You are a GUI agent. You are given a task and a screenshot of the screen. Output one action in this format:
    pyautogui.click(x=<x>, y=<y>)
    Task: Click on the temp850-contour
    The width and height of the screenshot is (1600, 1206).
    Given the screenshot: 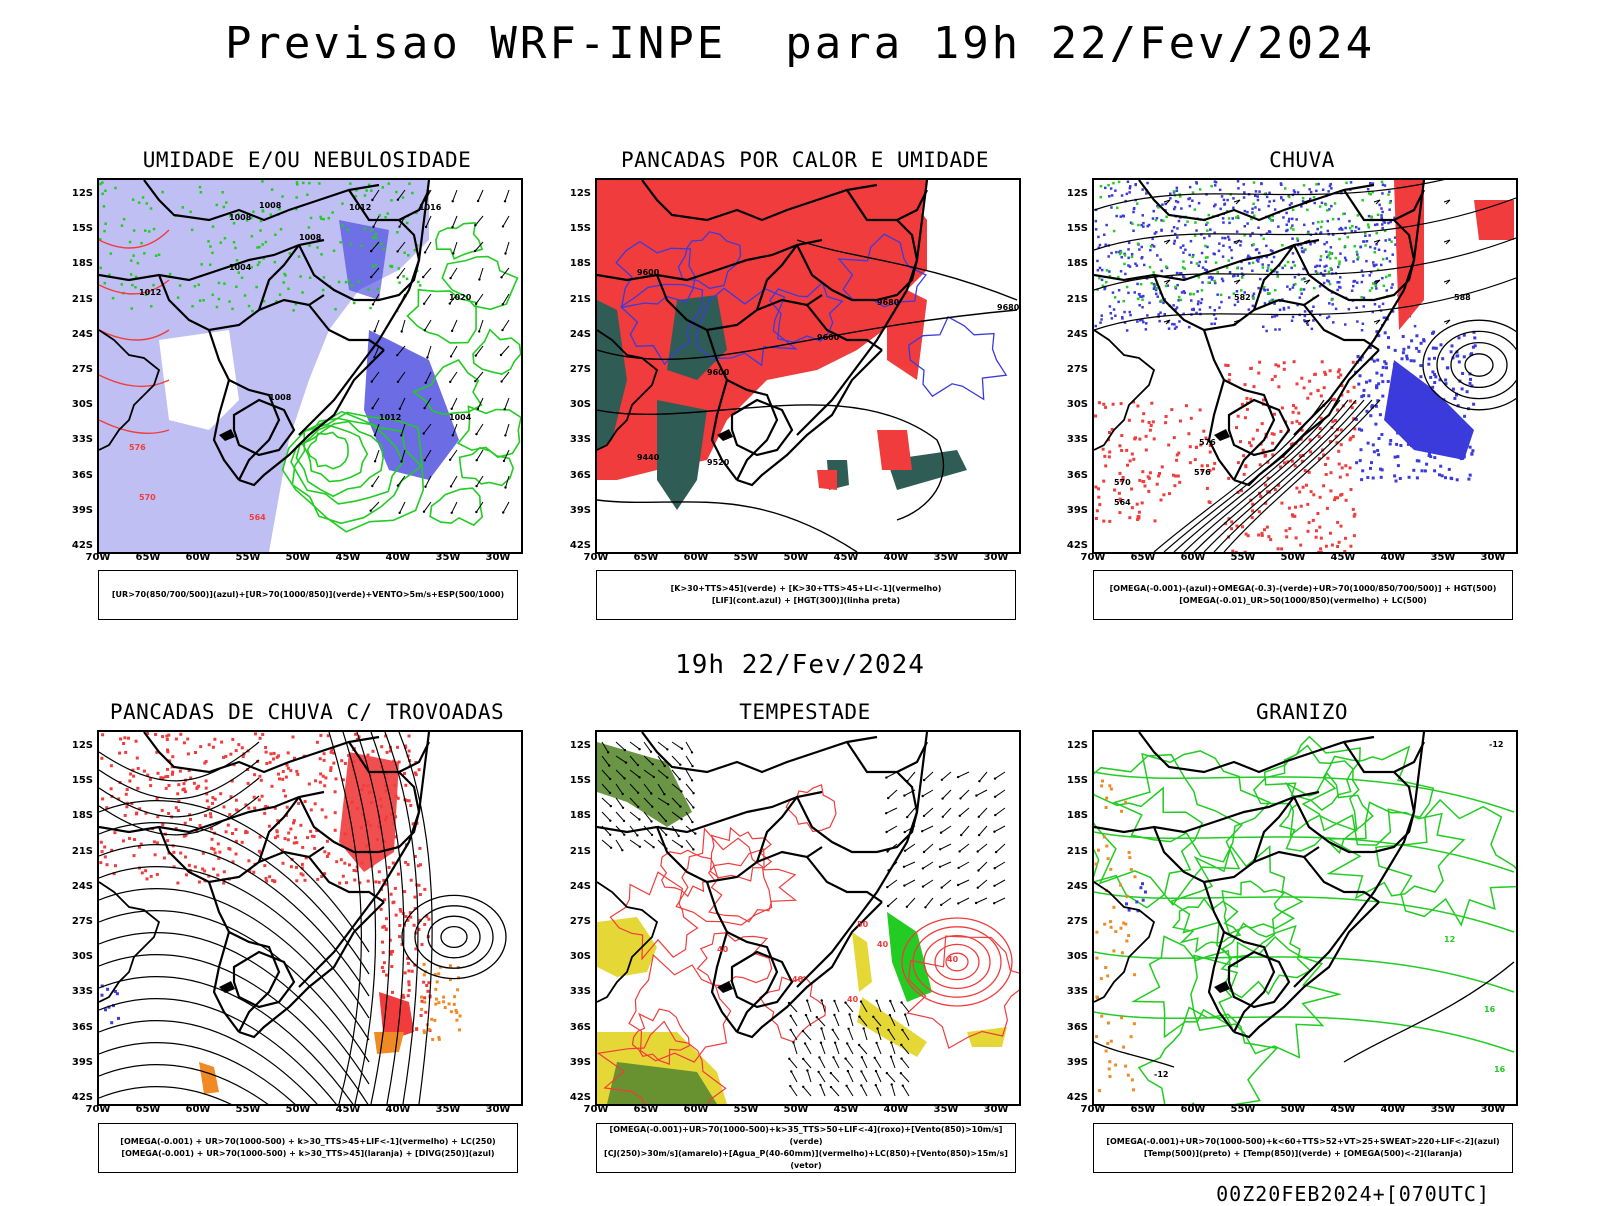 What is the action you would take?
    pyautogui.click(x=1182, y=987)
    